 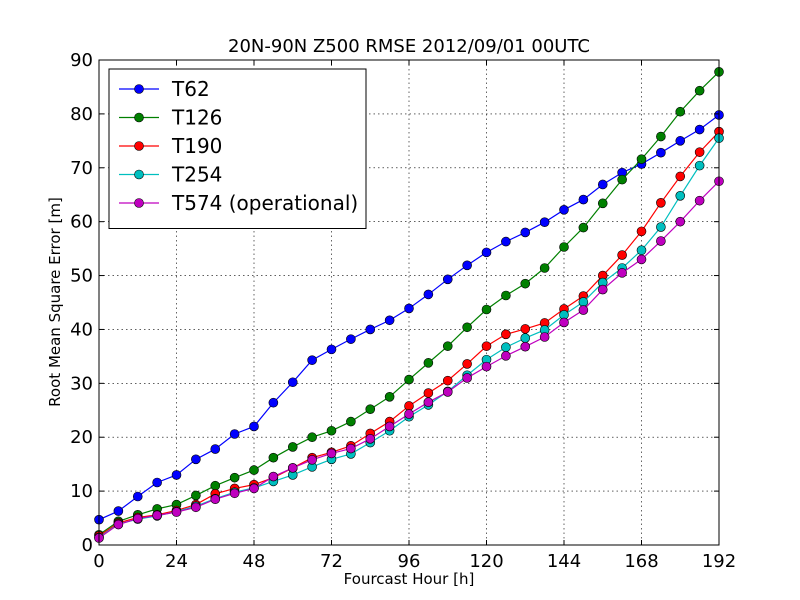 I want to click on y-tick-label: 80, so click(x=81, y=114).